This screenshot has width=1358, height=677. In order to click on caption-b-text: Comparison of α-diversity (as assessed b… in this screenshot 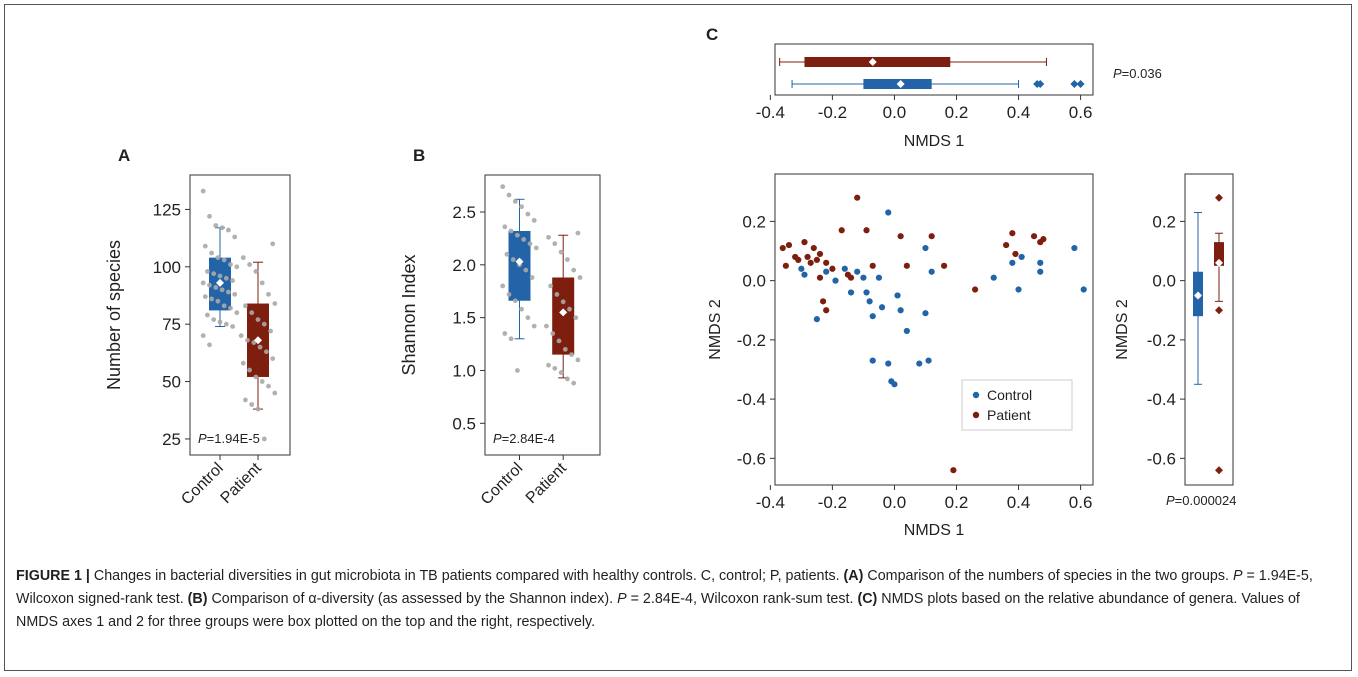, I will do `click(412, 598)`.